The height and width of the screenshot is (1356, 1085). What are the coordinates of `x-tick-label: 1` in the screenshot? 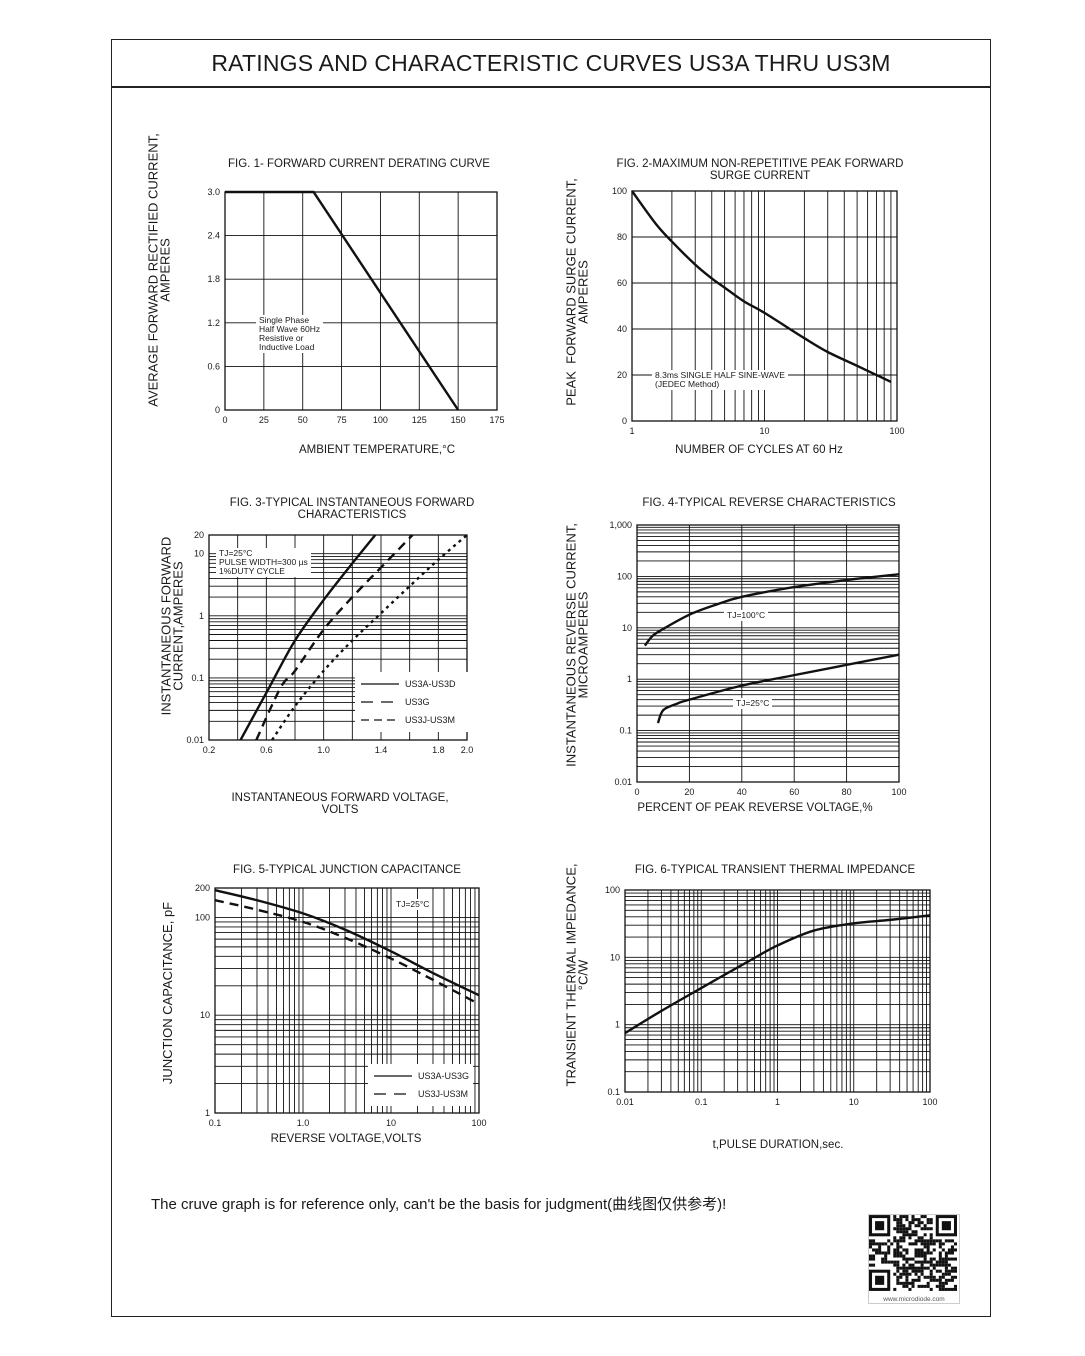 It's located at (631, 431).